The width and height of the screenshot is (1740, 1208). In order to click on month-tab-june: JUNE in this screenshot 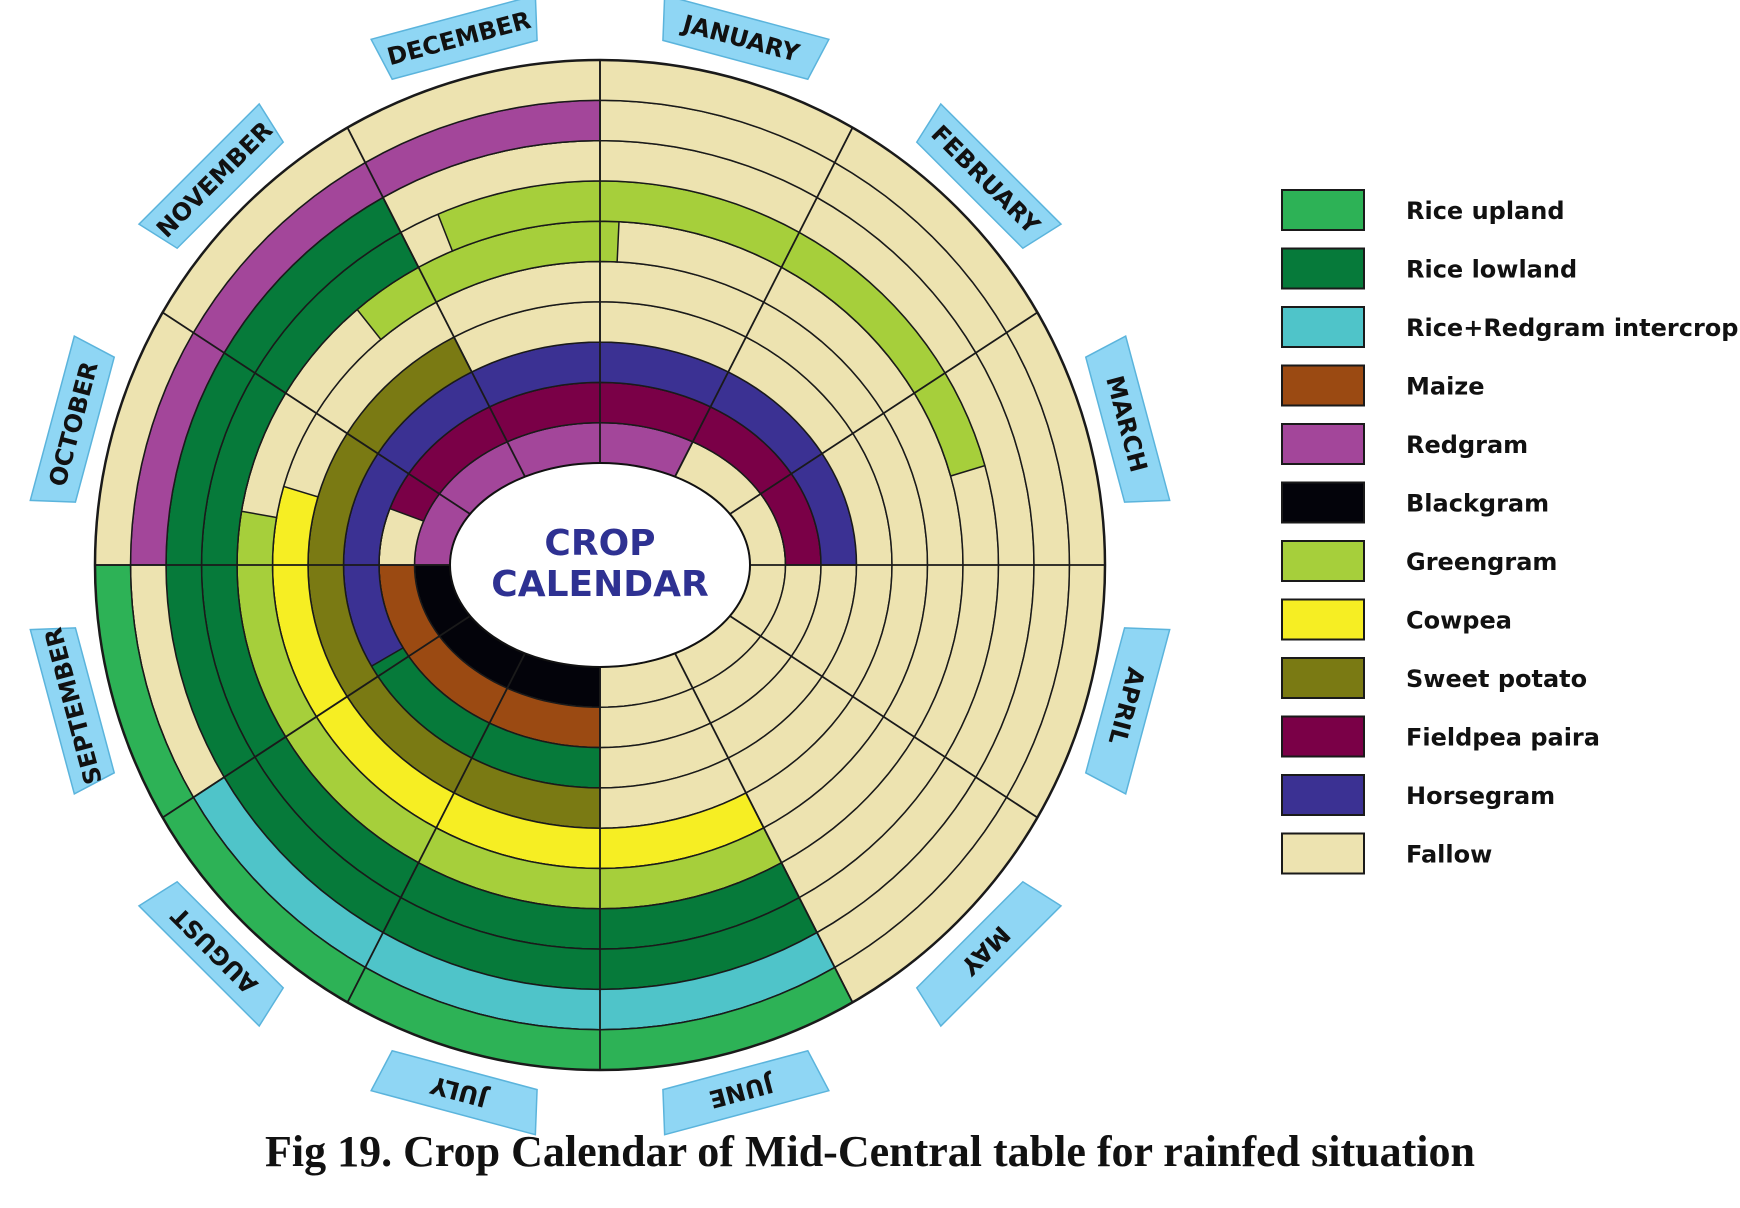, I will do `click(746, 1092)`.